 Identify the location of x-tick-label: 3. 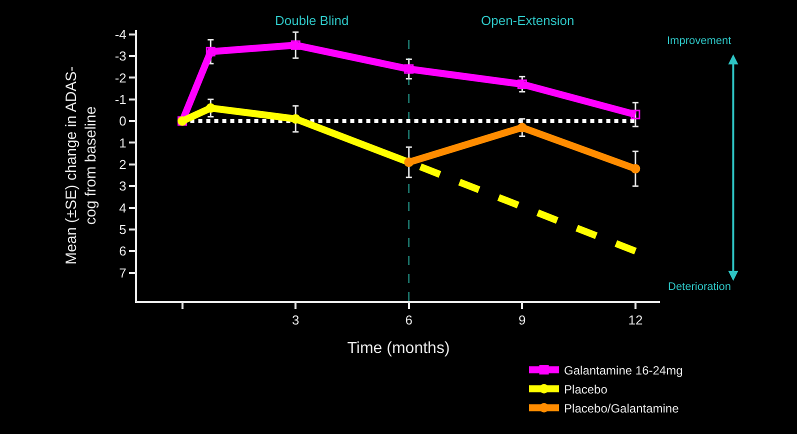
(296, 320).